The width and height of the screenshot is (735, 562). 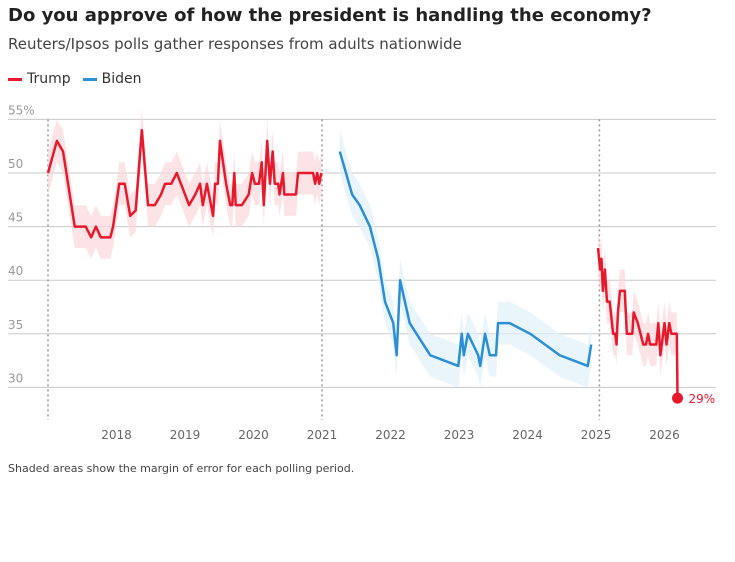 I want to click on y-tick-label: 30, so click(x=15, y=378).